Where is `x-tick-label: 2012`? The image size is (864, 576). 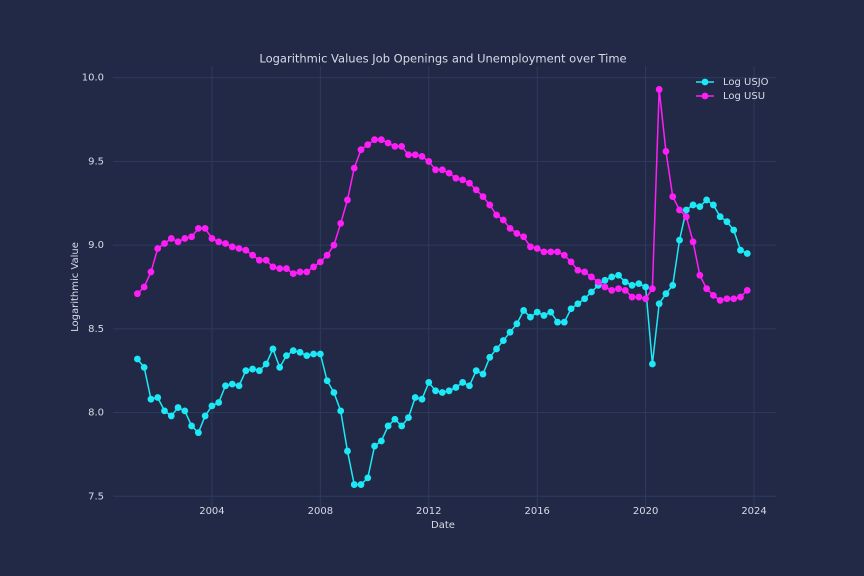
x-tick-label: 2012 is located at coordinates (428, 511).